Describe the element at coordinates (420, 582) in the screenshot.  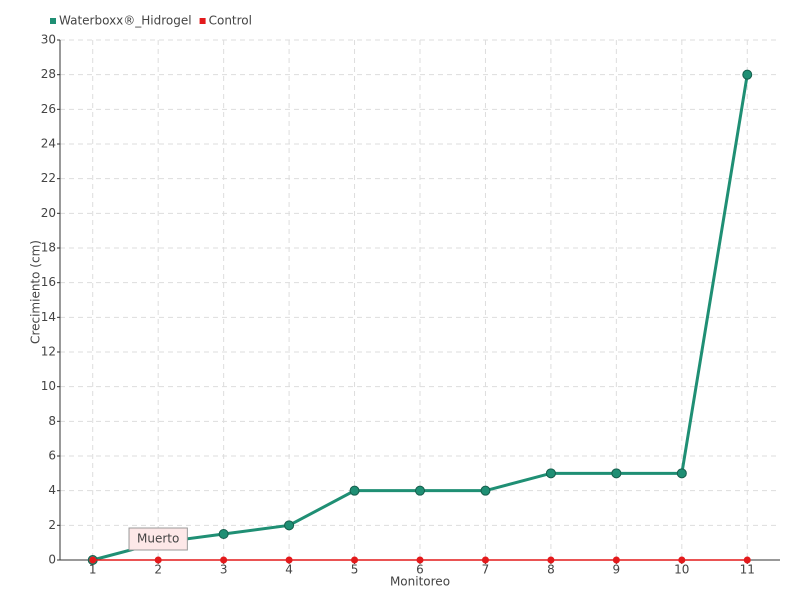
I see `x-axis-label: Monitoreo` at that location.